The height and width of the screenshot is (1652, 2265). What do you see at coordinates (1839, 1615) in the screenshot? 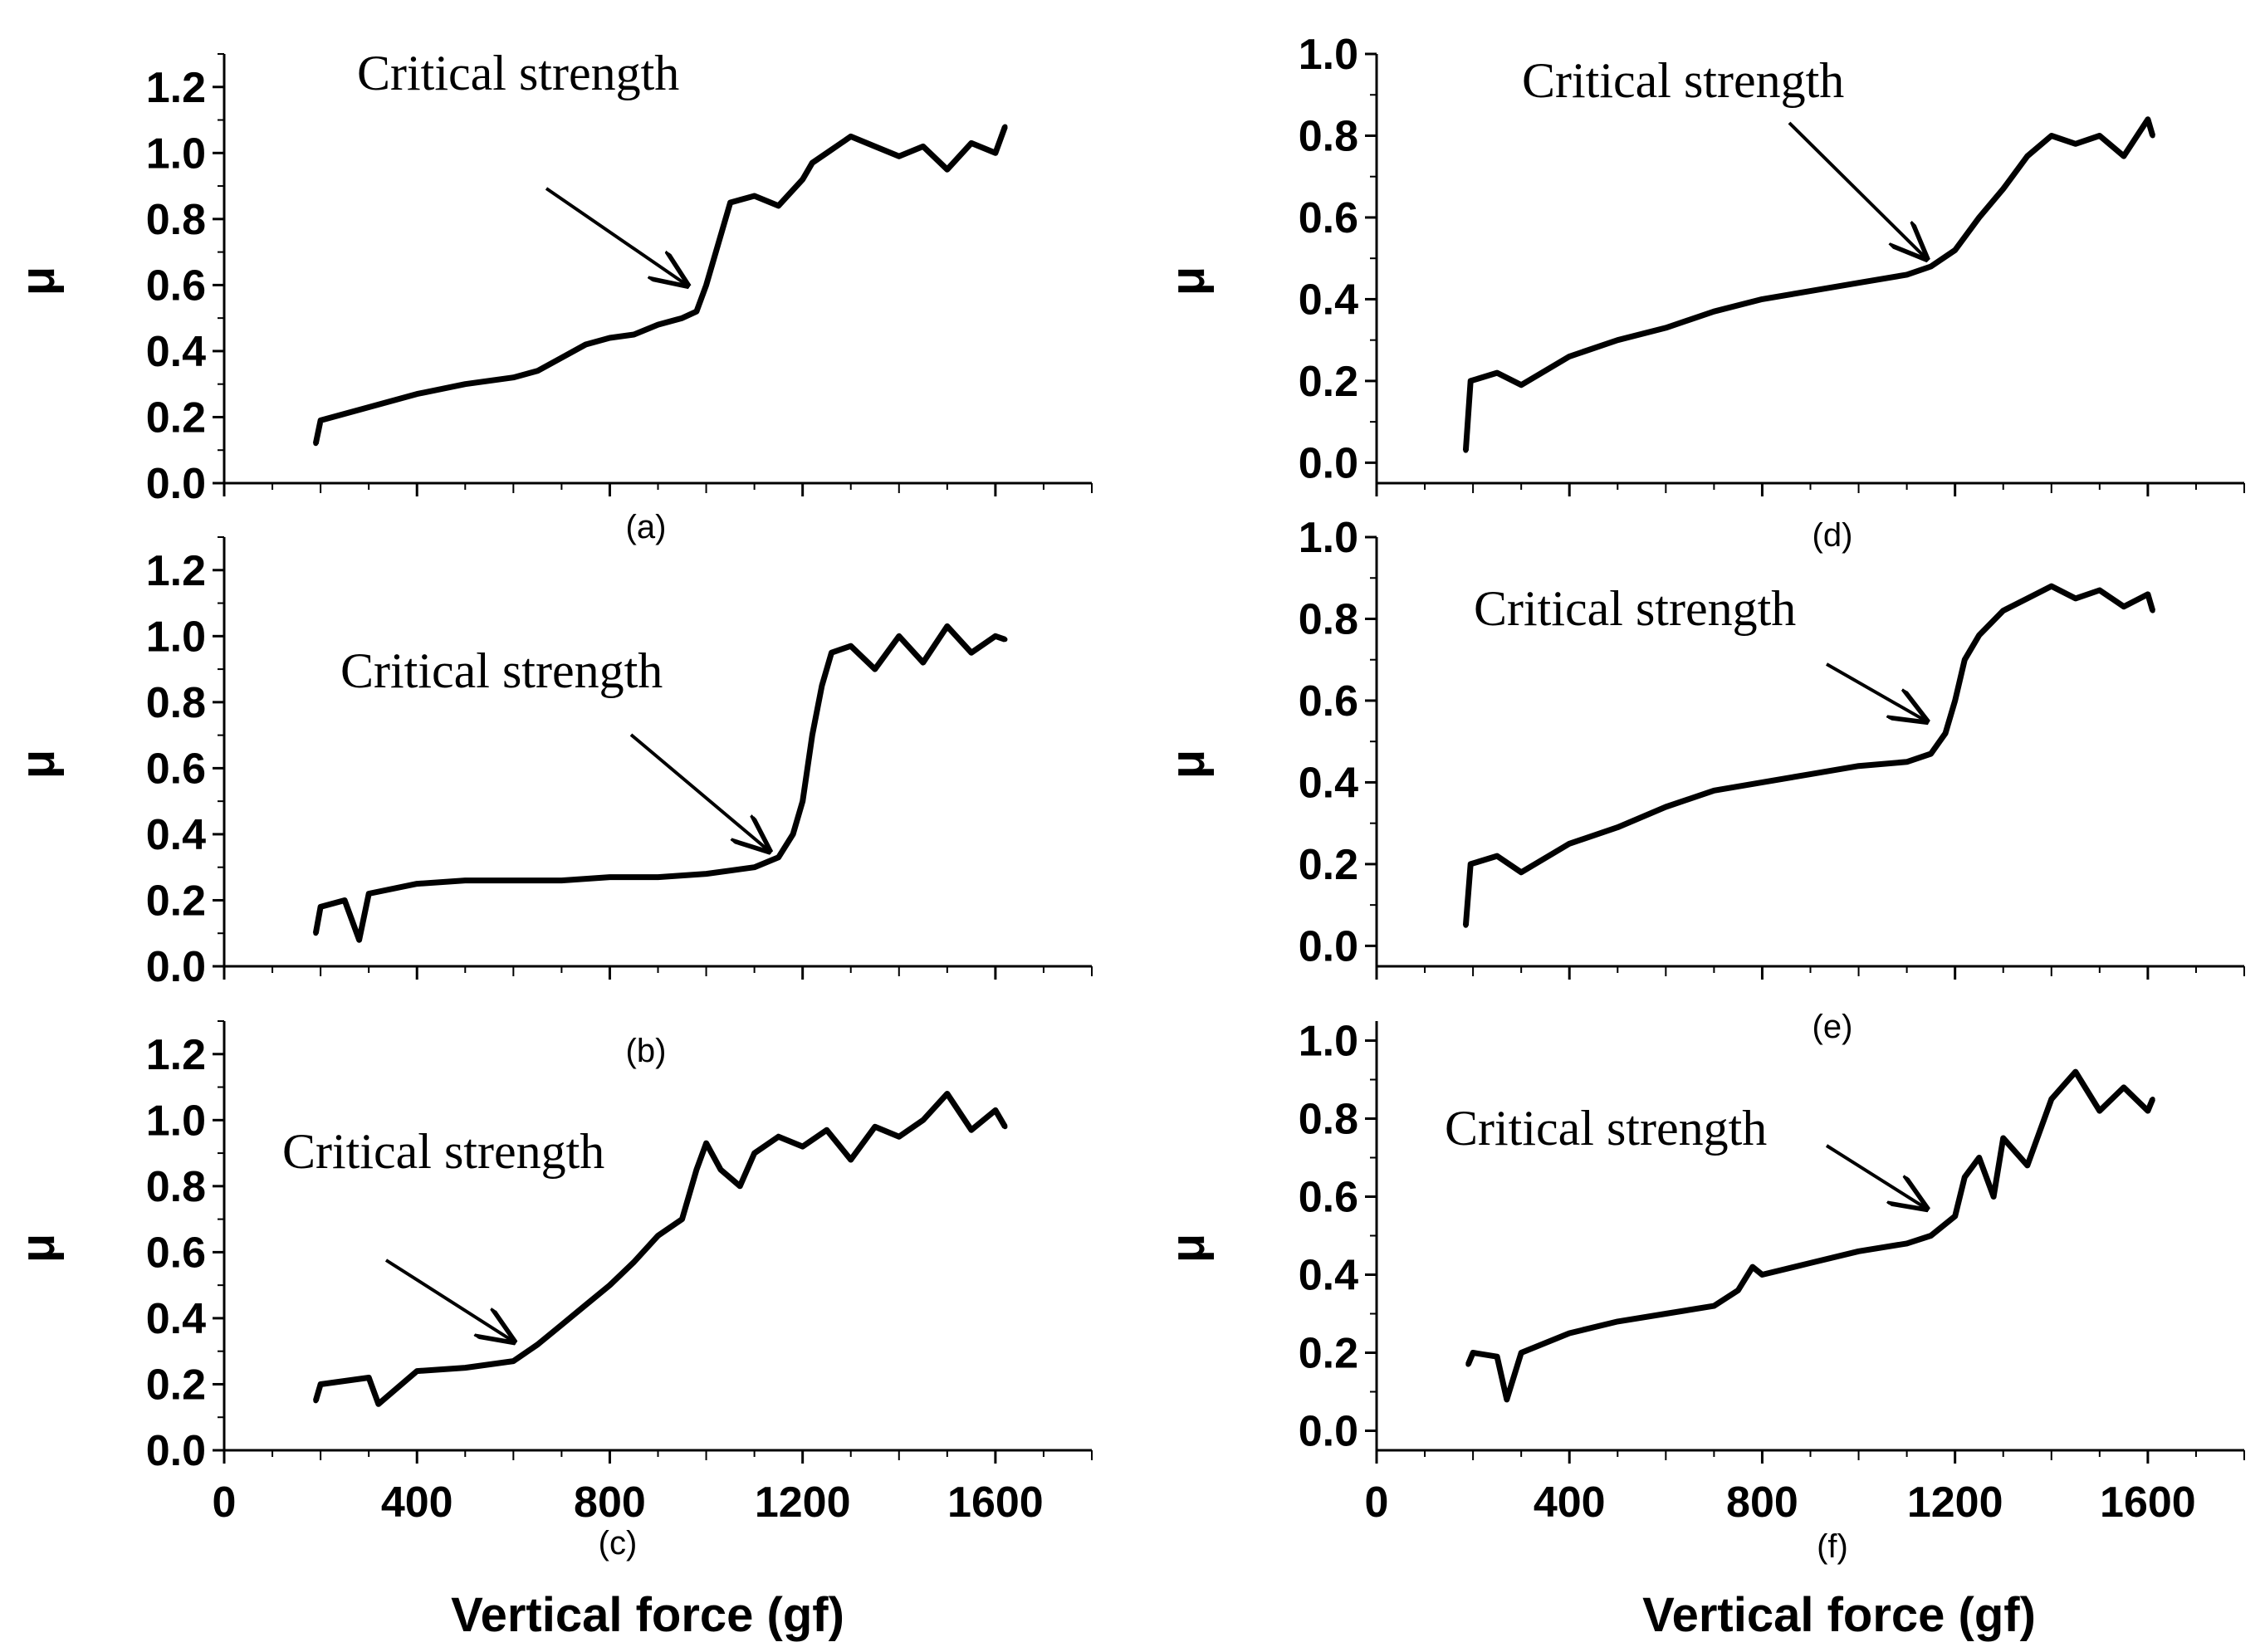
I see `x-axis-label-right: Vertical force (gf)` at bounding box center [1839, 1615].